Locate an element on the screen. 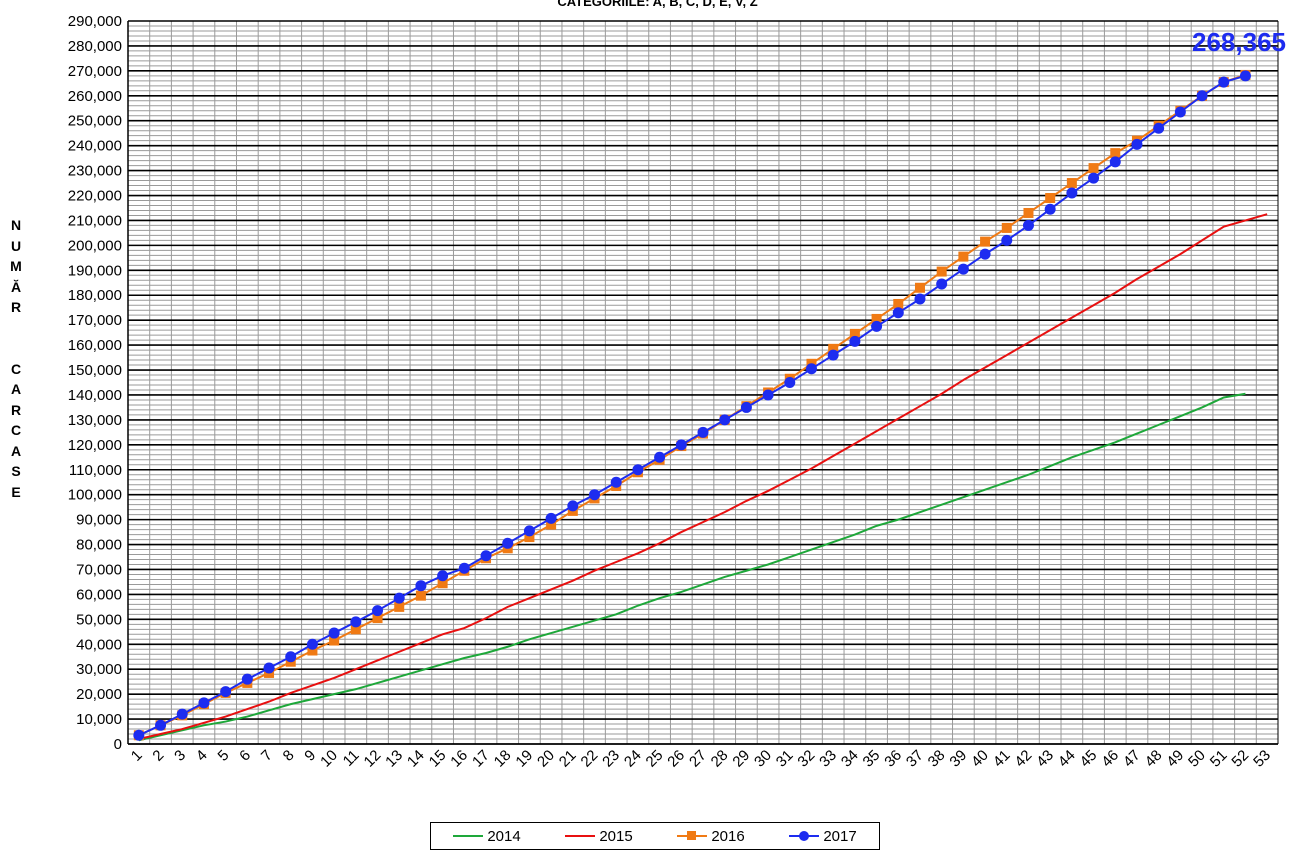 This screenshot has width=1315, height=850. y-tick-label: 270,000 is located at coordinates (95, 71).